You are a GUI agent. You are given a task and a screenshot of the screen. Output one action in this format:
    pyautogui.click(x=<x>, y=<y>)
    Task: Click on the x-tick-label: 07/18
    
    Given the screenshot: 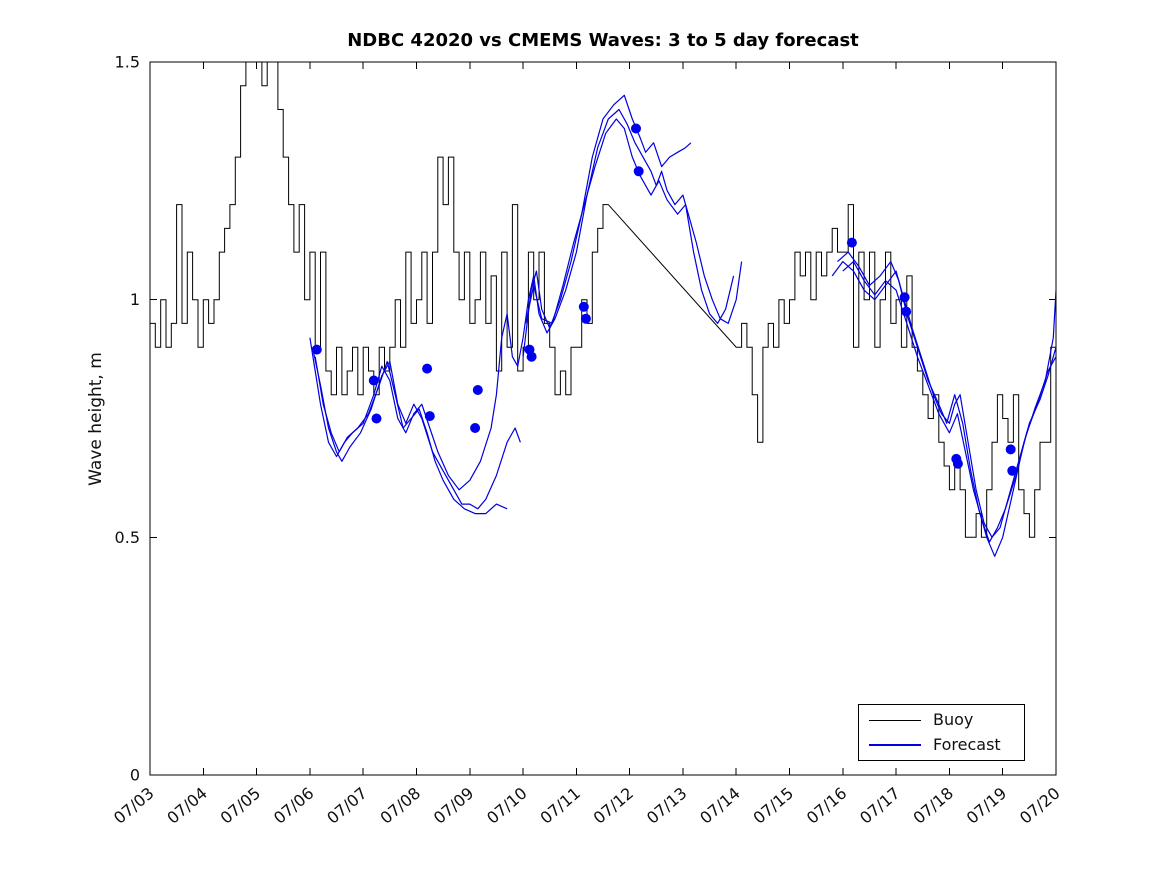 What is the action you would take?
    pyautogui.click(x=933, y=806)
    